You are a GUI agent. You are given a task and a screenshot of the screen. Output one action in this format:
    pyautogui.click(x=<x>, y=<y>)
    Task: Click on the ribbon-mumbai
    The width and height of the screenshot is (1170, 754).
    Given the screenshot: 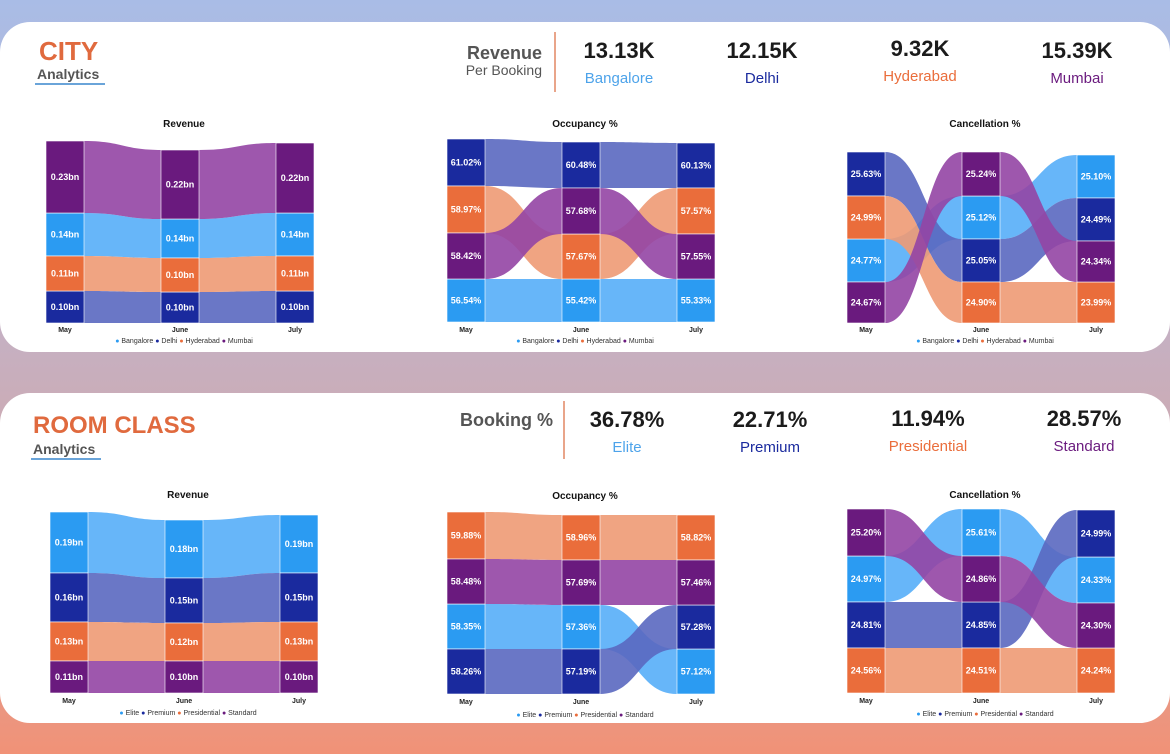 What is the action you would take?
    pyautogui.click(x=237, y=181)
    